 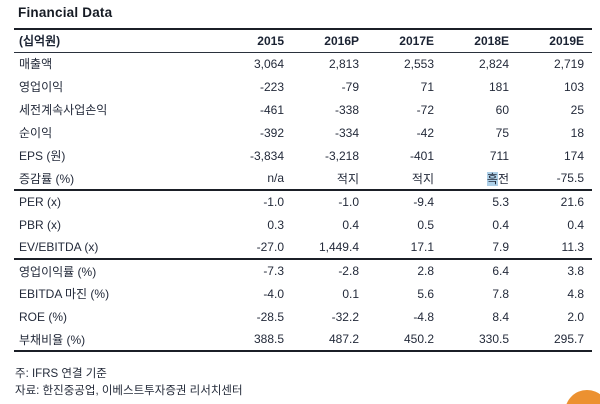 I want to click on cell-value: 11.3, so click(x=554, y=248).